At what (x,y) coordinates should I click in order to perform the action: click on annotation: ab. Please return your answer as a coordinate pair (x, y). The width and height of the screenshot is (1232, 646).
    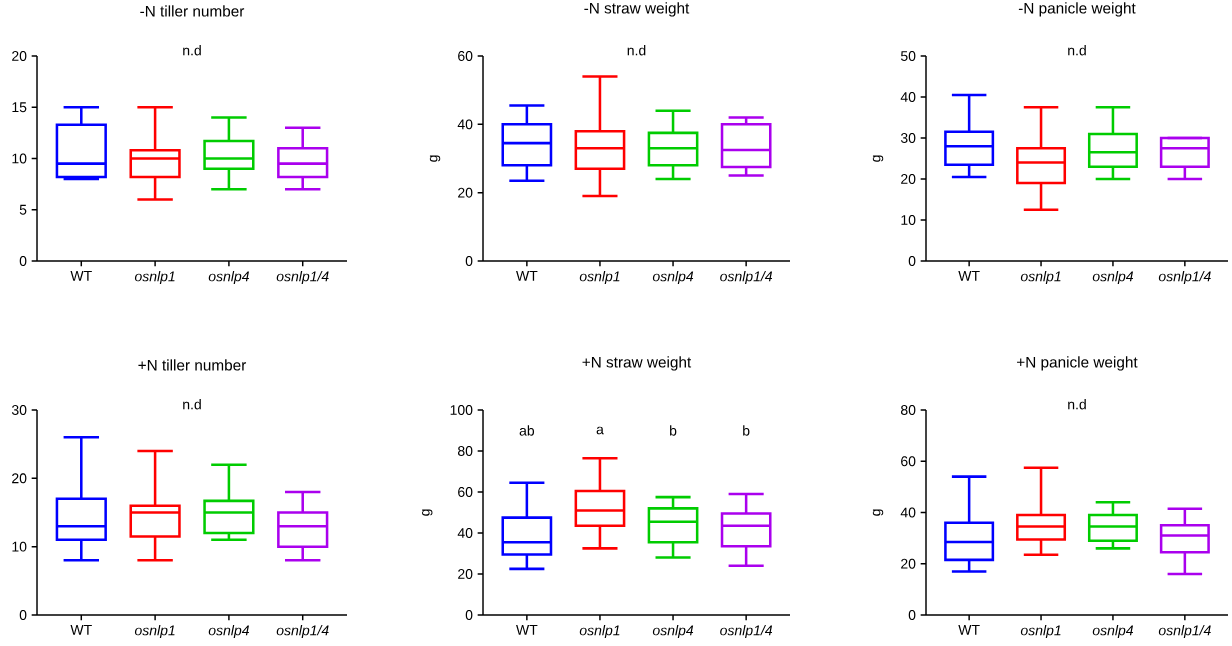
    Looking at the image, I should click on (527, 430).